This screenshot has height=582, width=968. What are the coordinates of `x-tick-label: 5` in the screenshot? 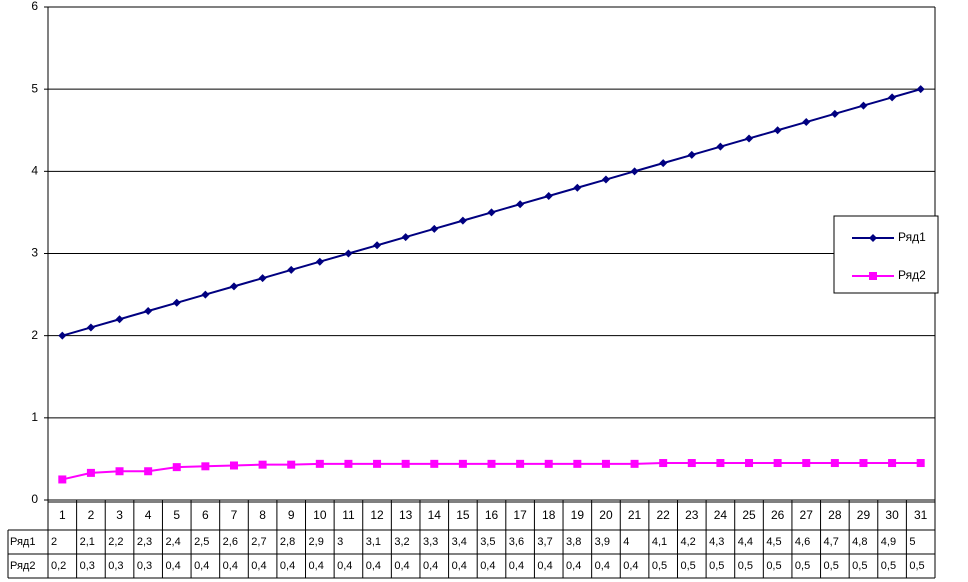 It's located at (176, 515).